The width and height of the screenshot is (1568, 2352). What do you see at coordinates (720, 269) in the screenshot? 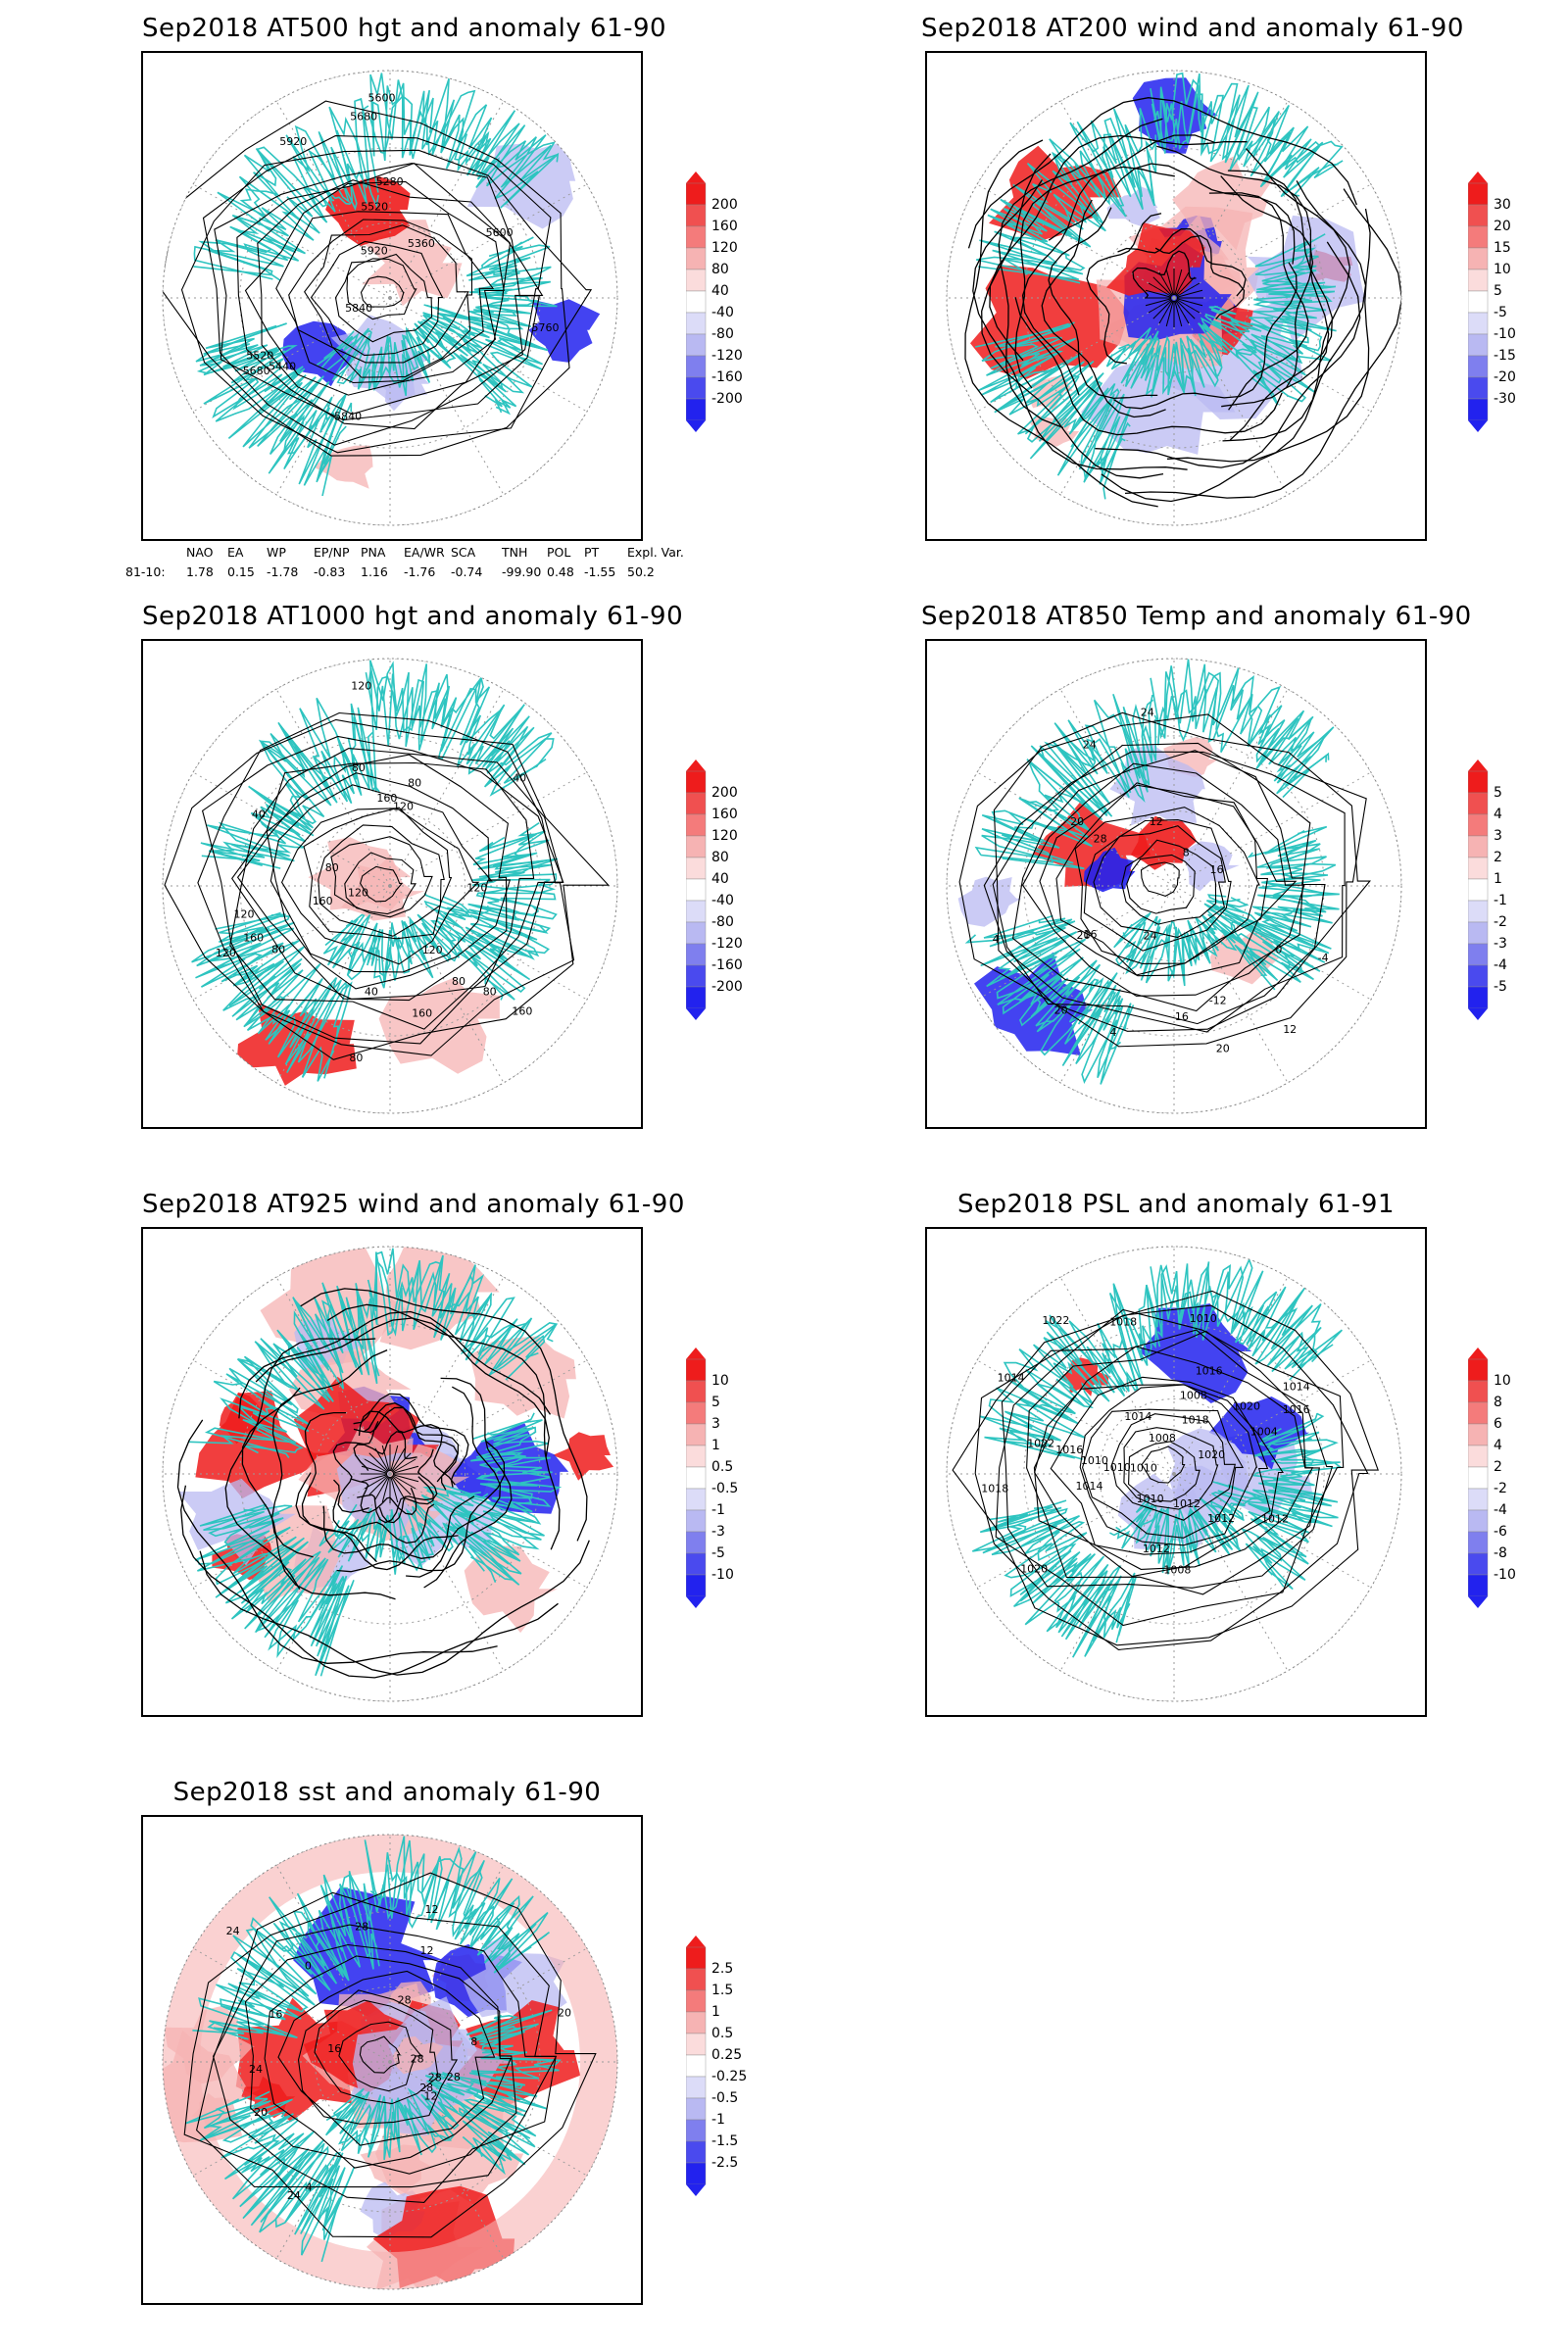
I see `colorbar-label: 80` at bounding box center [720, 269].